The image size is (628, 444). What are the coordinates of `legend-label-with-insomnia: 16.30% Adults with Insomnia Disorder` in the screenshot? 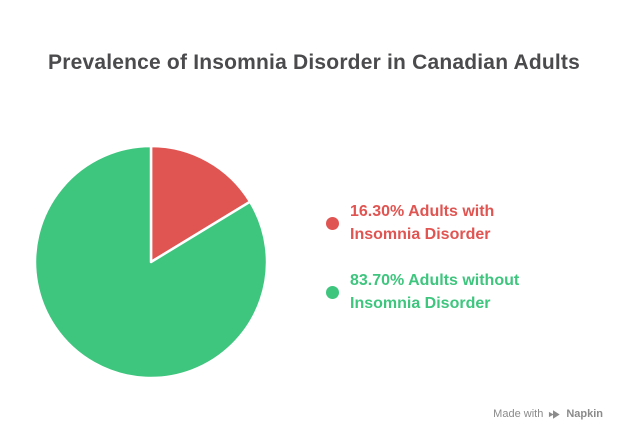 It's located at (422, 223).